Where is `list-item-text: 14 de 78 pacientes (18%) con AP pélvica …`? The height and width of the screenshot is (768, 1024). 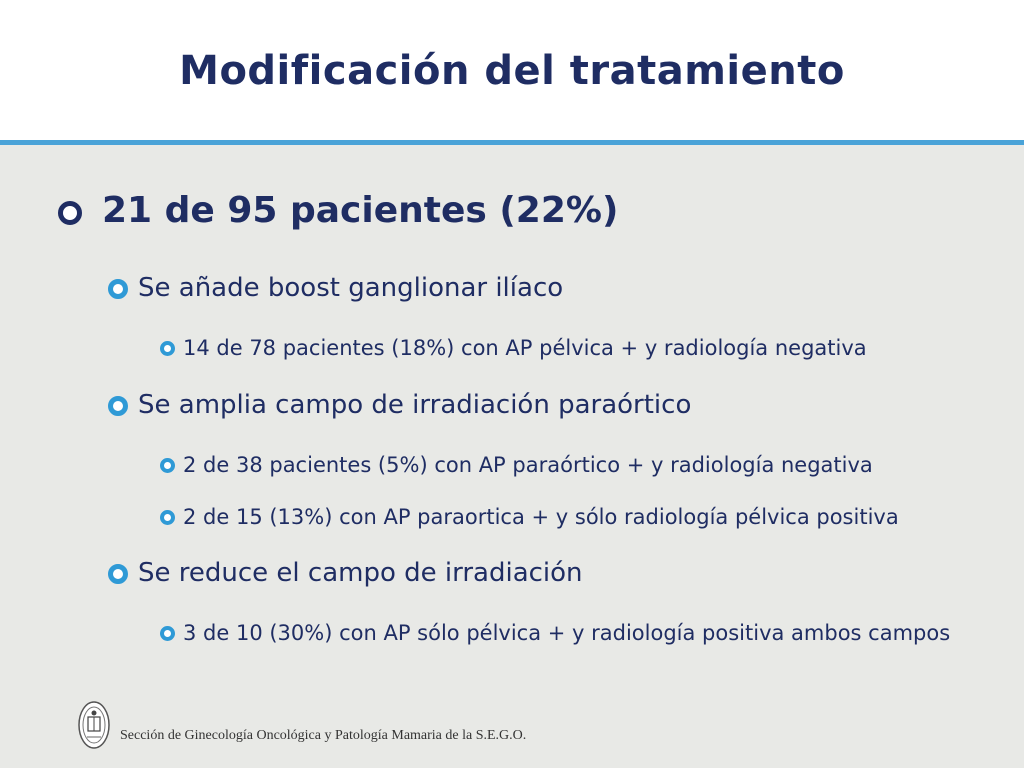
list-item-text: 14 de 78 pacientes (18%) con AP pélvica … is located at coordinates (525, 348).